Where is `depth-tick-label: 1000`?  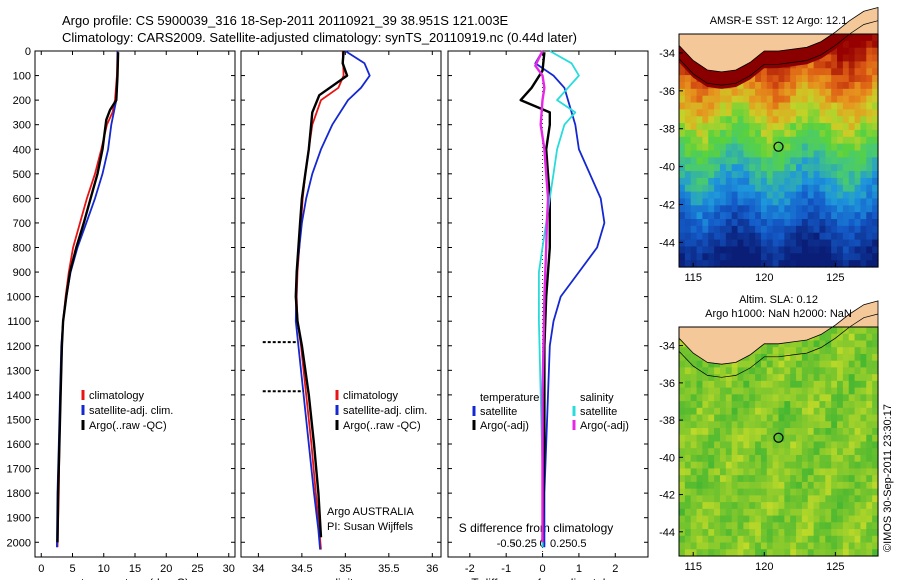 depth-tick-label: 1000 is located at coordinates (19, 298).